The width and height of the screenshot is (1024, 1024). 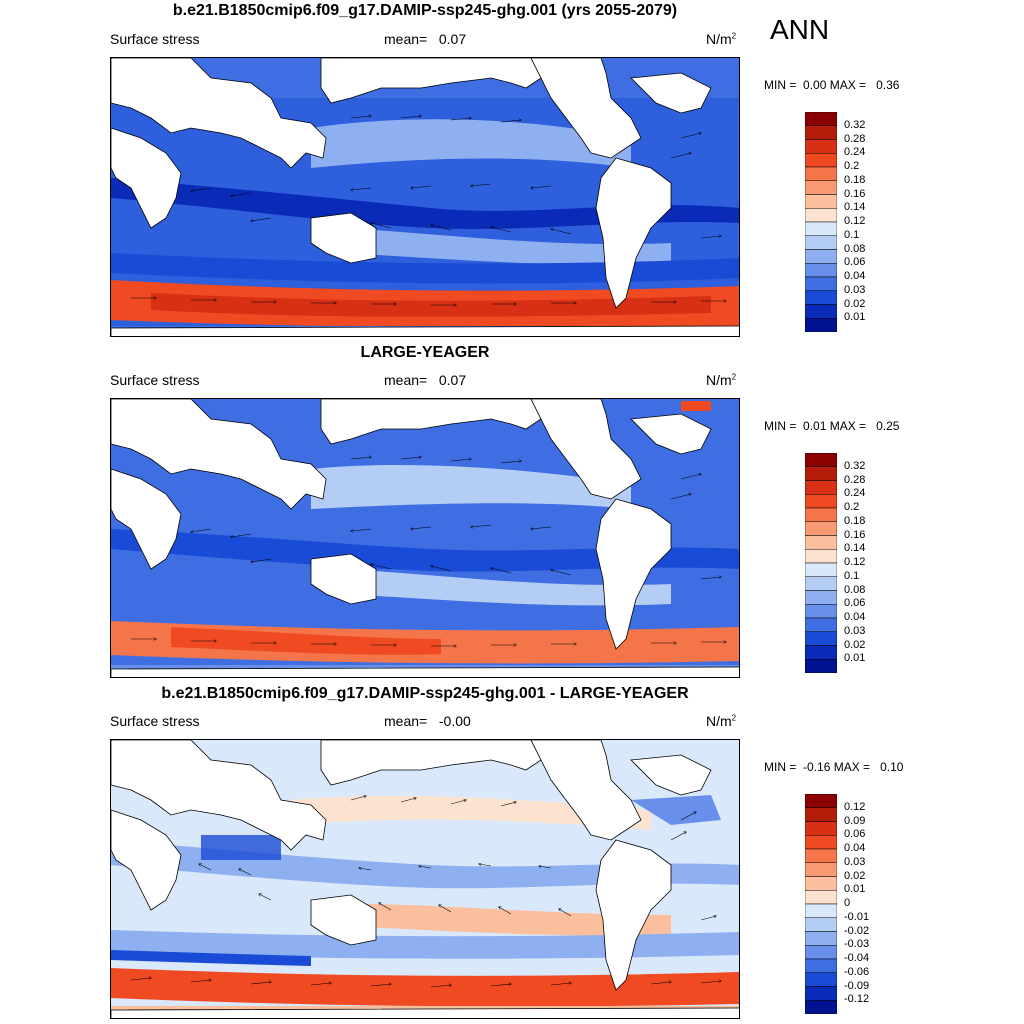 I want to click on panel-3-minmax: MIN = -0.16 MAX = 0.10, so click(x=833, y=767).